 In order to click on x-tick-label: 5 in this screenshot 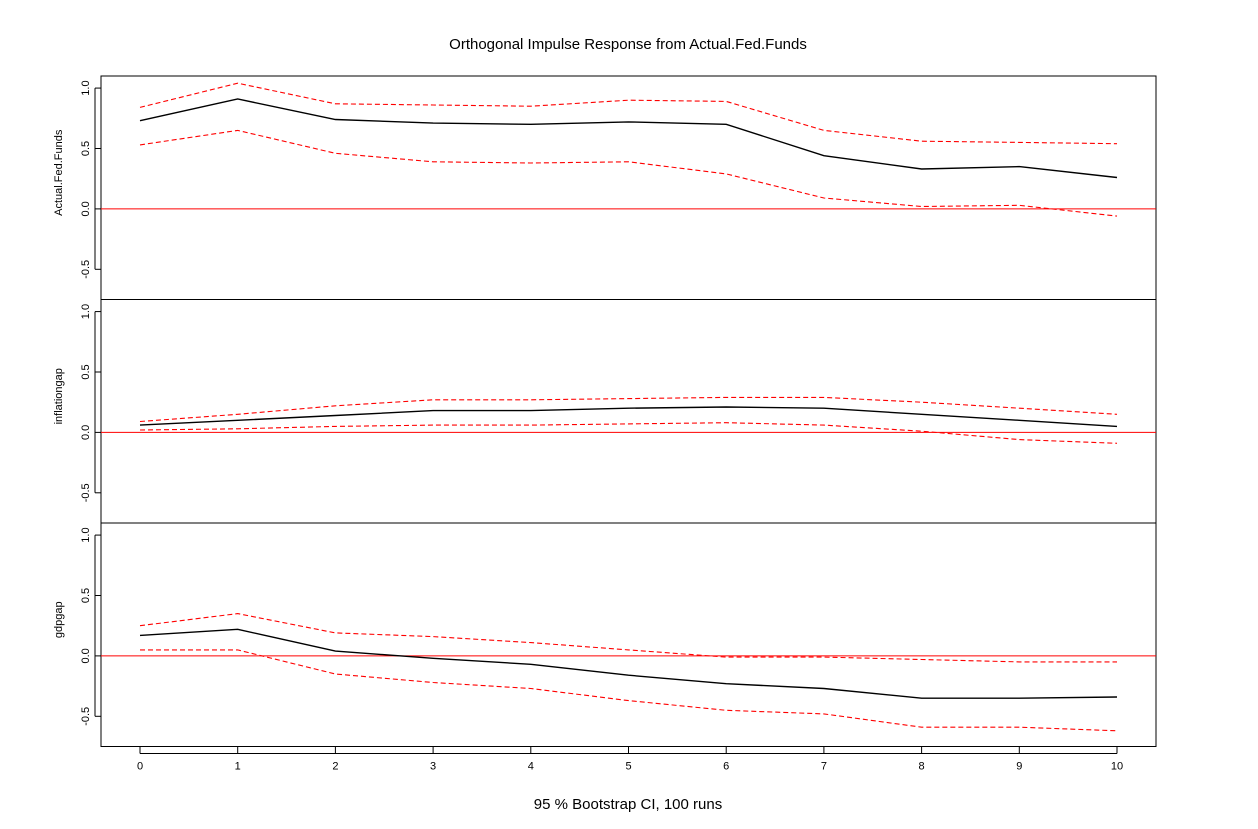, I will do `click(628, 767)`.